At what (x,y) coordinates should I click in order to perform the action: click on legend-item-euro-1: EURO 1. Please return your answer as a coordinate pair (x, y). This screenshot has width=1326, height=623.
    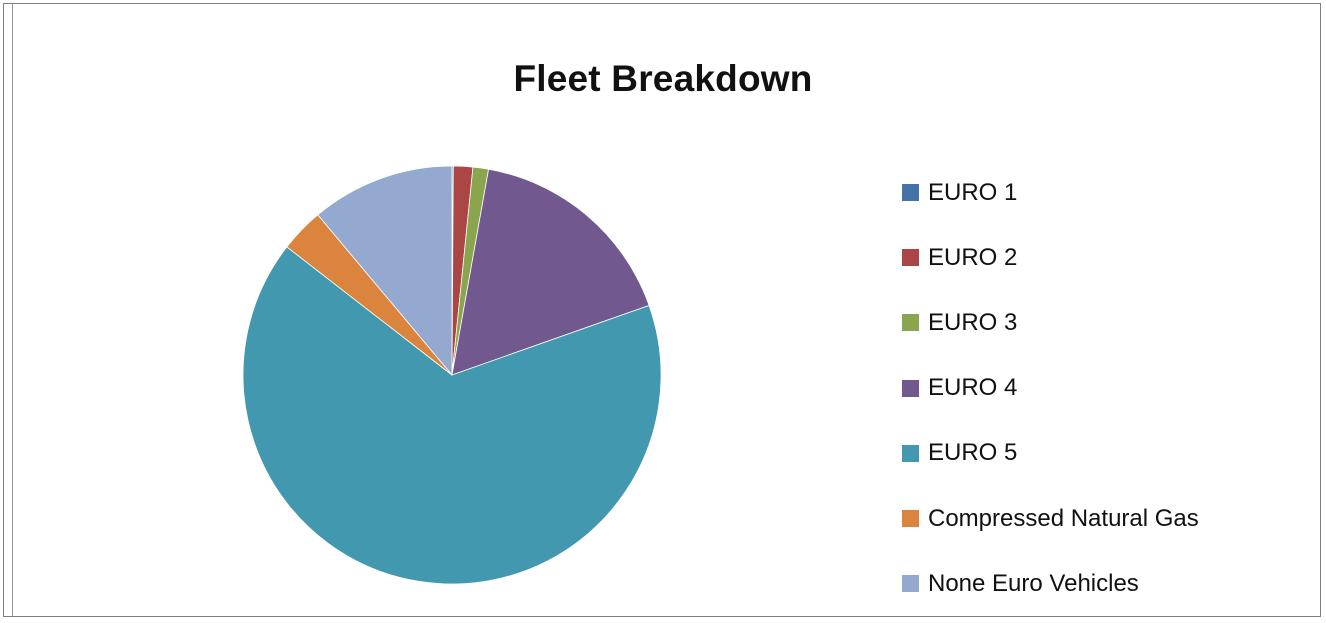
    Looking at the image, I should click on (1112, 192).